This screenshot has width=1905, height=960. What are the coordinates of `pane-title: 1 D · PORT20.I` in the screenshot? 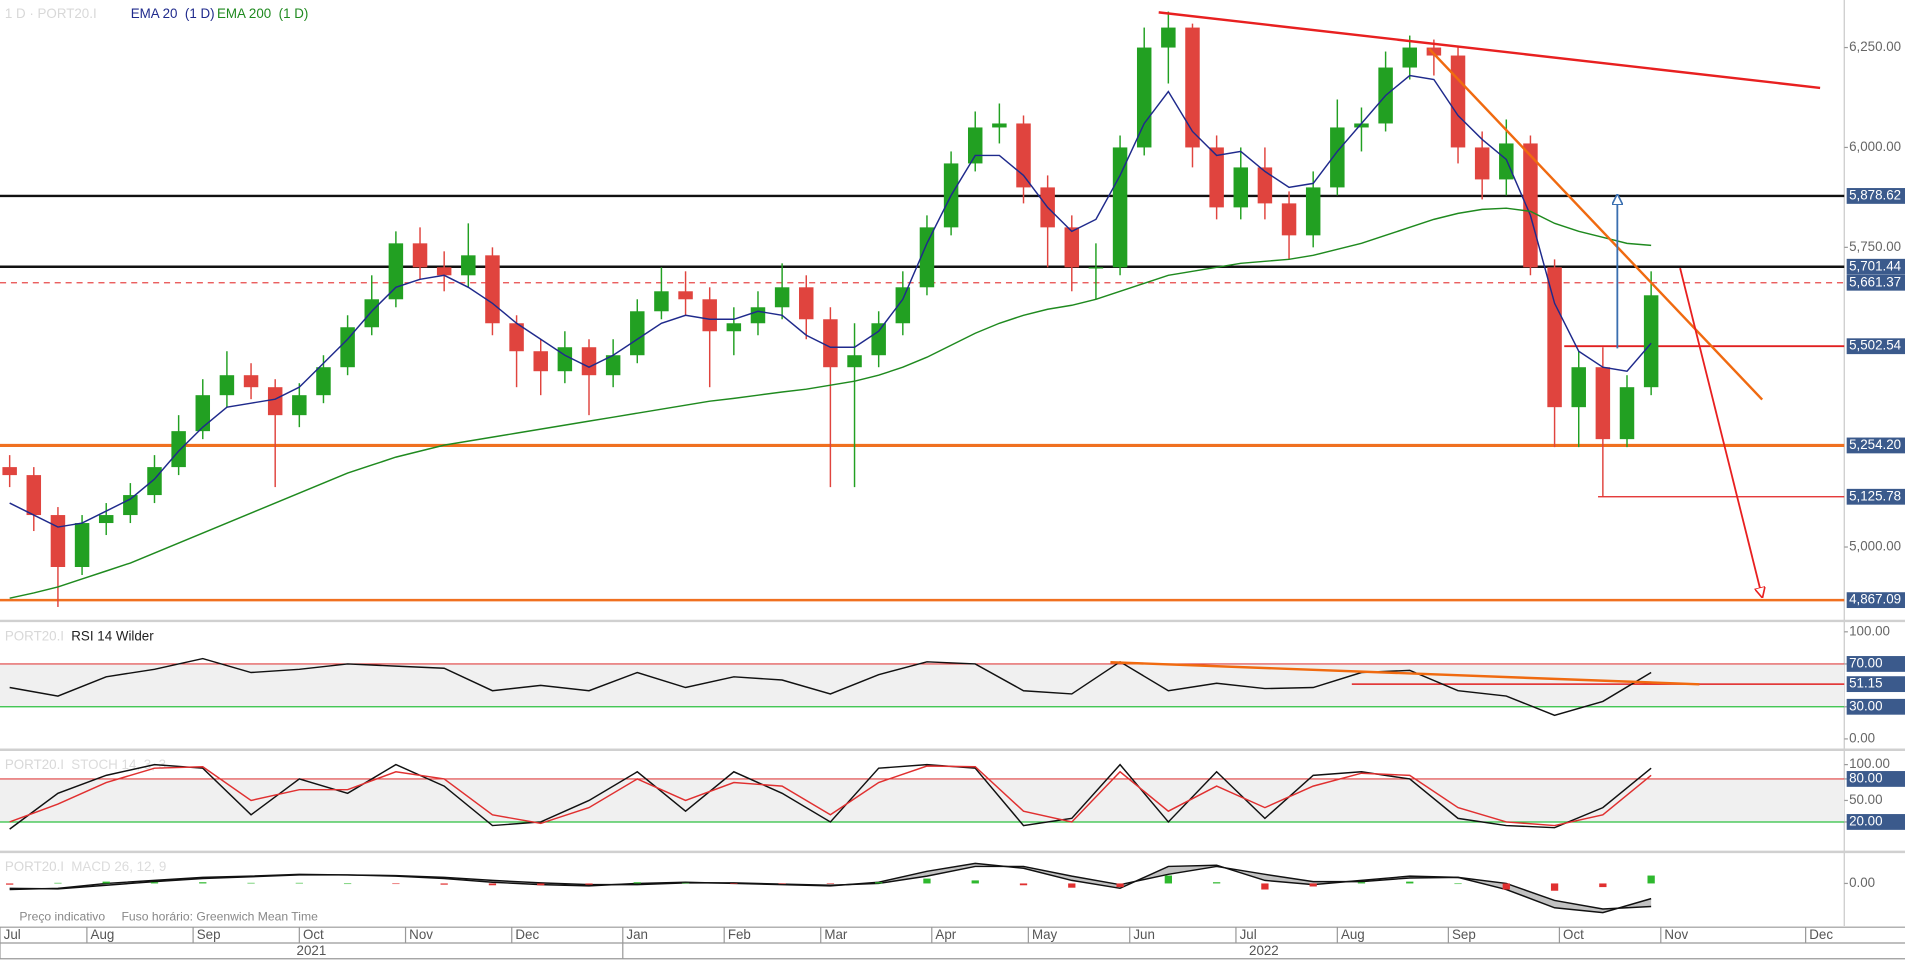 It's located at (51, 13).